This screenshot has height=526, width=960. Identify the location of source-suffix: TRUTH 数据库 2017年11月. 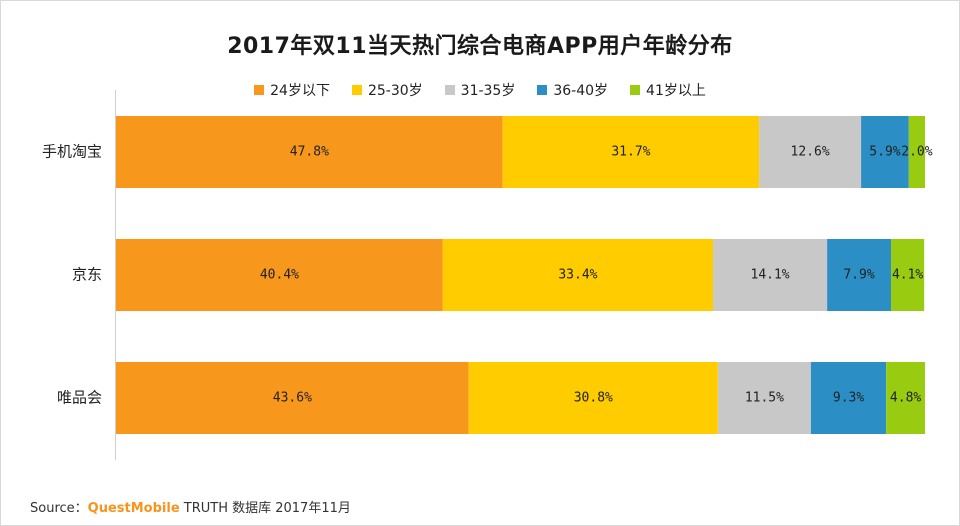
(265, 508).